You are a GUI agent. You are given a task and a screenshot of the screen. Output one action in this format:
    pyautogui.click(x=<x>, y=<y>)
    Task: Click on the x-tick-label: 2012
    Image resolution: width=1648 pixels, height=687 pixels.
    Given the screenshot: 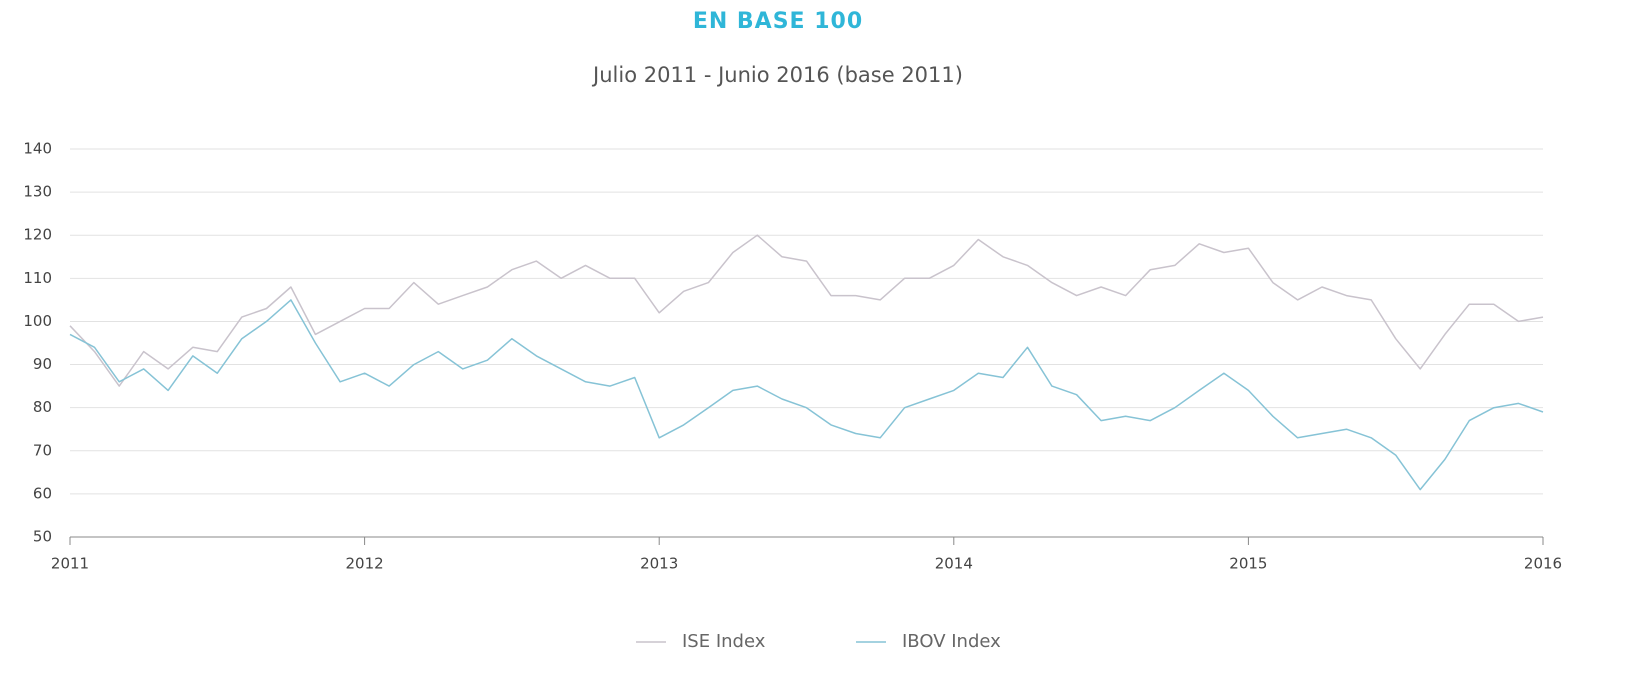 What is the action you would take?
    pyautogui.click(x=365, y=564)
    